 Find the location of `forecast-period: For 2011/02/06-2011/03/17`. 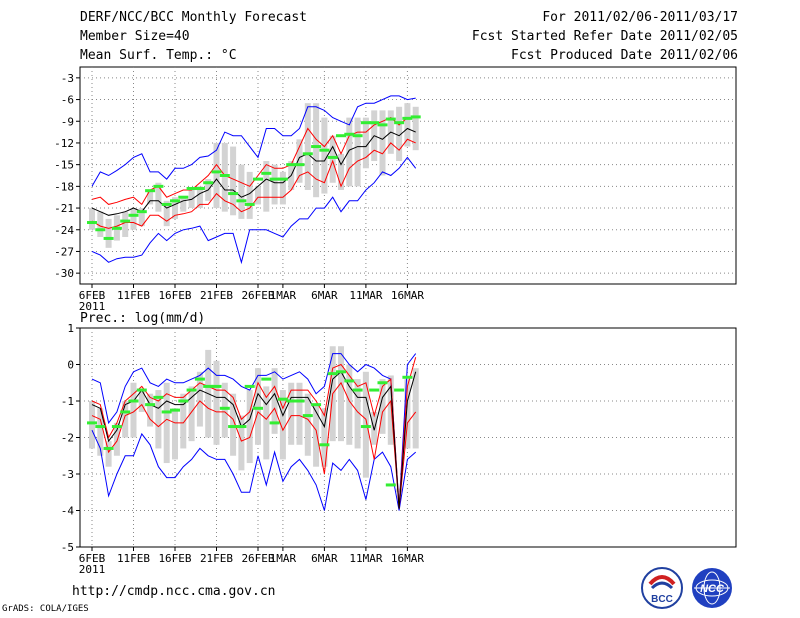

forecast-period: For 2011/02/06-2011/03/17 is located at coordinates (640, 17).